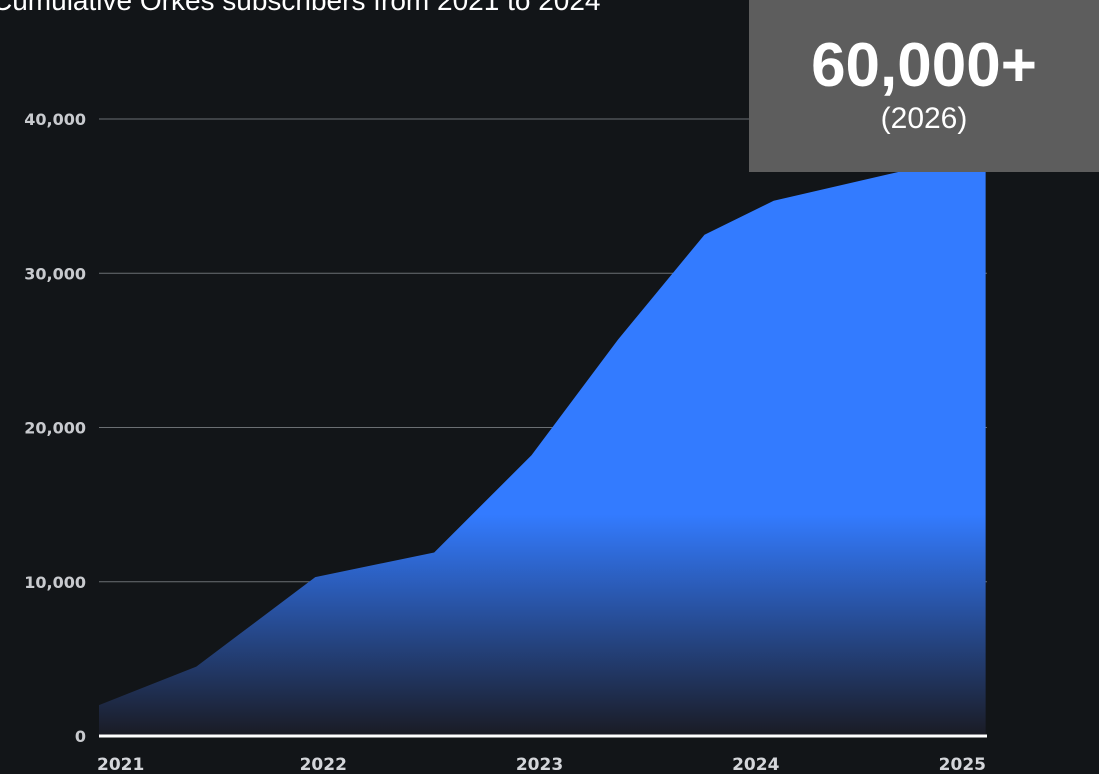 The height and width of the screenshot is (774, 1099). I want to click on x-tick-label: 2025, so click(962, 764).